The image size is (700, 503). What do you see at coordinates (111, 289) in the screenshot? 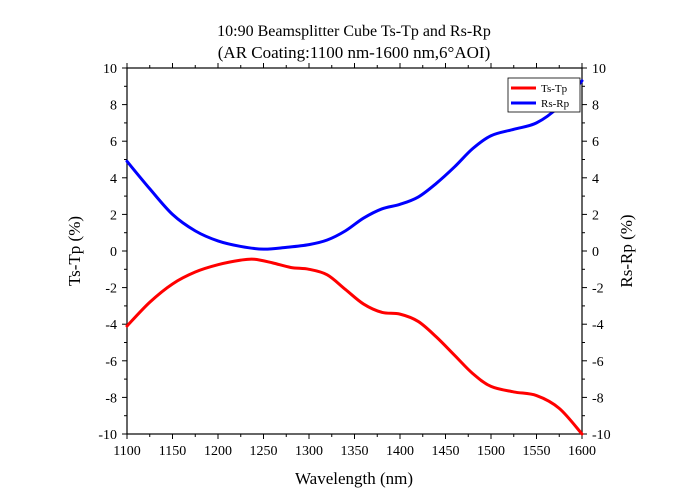
I see `y-tick-label-left: -2` at bounding box center [111, 289].